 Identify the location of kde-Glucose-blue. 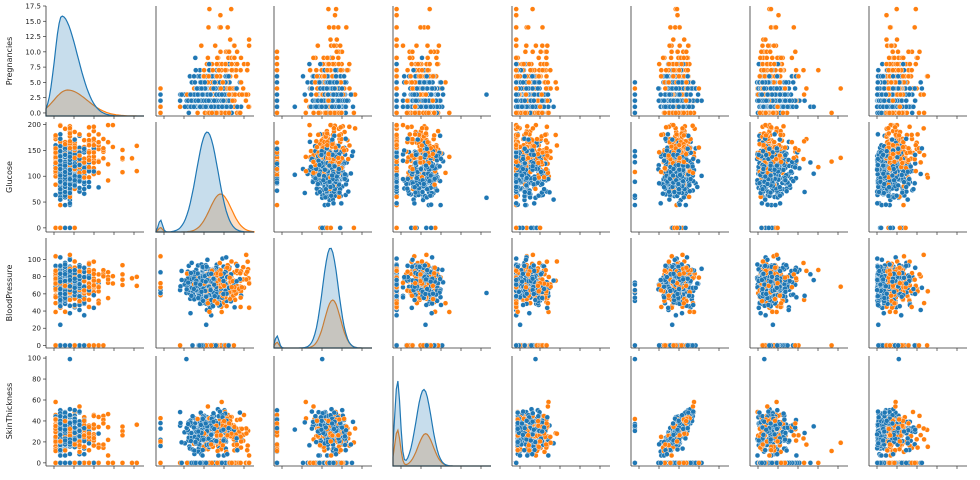
(205, 182).